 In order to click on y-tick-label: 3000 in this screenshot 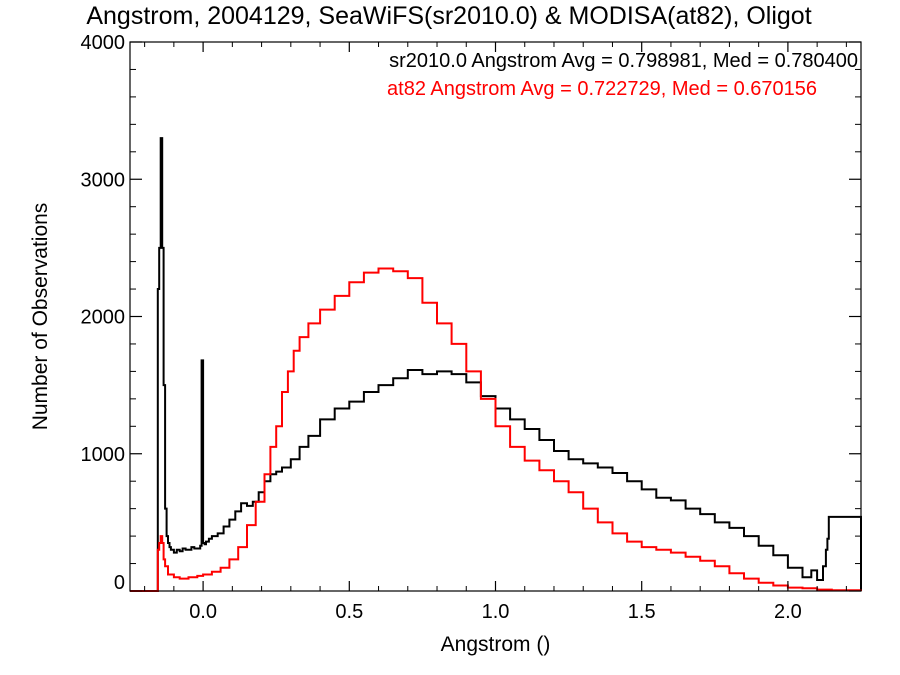, I will do `click(103, 180)`.